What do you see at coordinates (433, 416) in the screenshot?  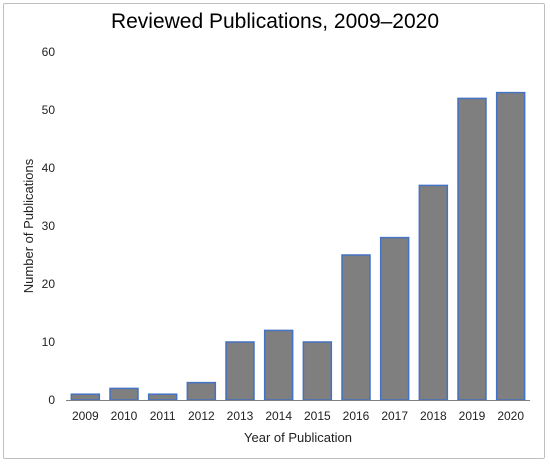 I see `x-tick-label: 2018` at bounding box center [433, 416].